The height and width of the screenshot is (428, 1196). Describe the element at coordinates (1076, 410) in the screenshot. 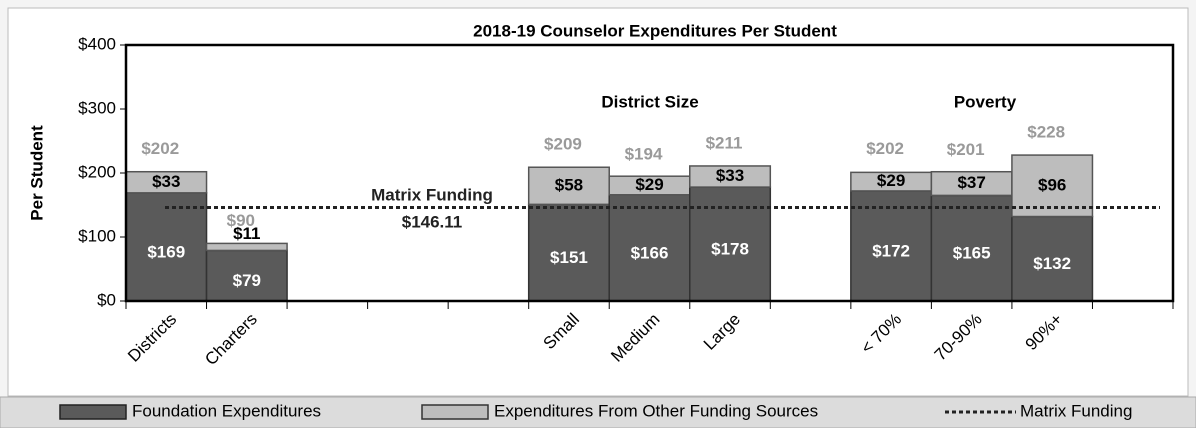

I see `legend-label: Matrix Funding` at that location.